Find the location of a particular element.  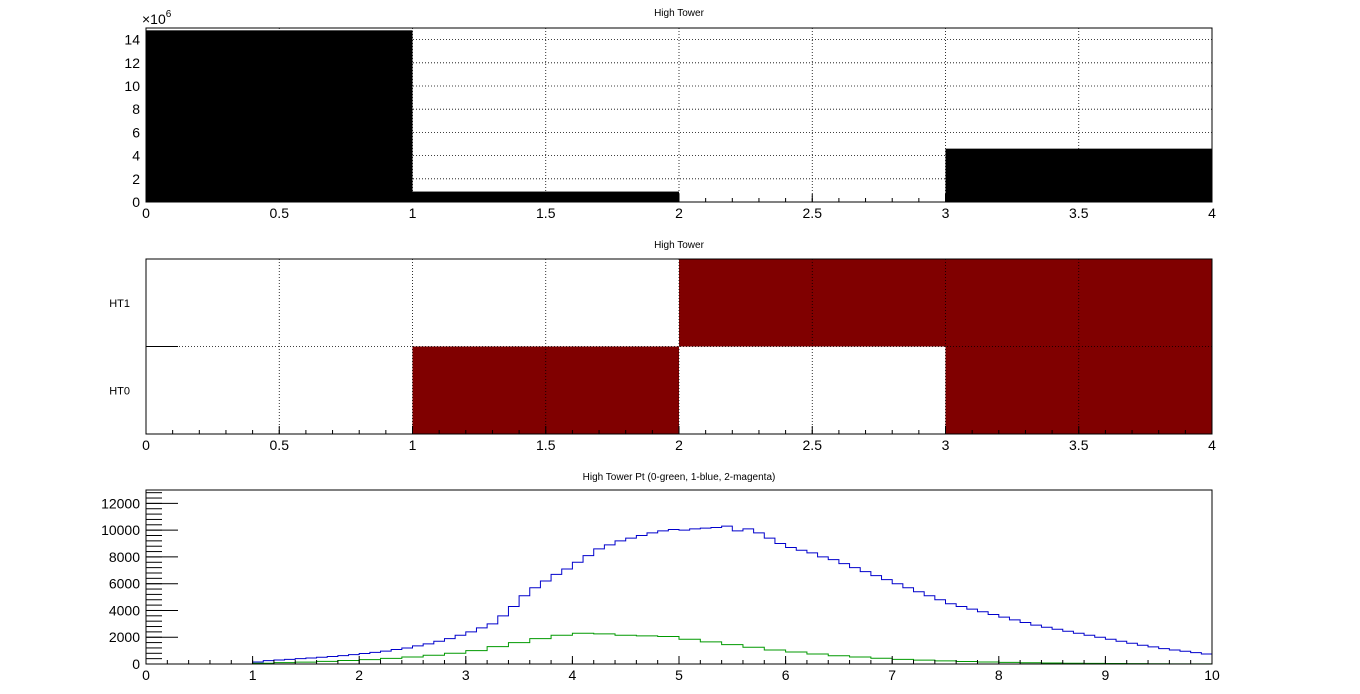

panel-1-y-tick-label: 12 is located at coordinates (132, 63).